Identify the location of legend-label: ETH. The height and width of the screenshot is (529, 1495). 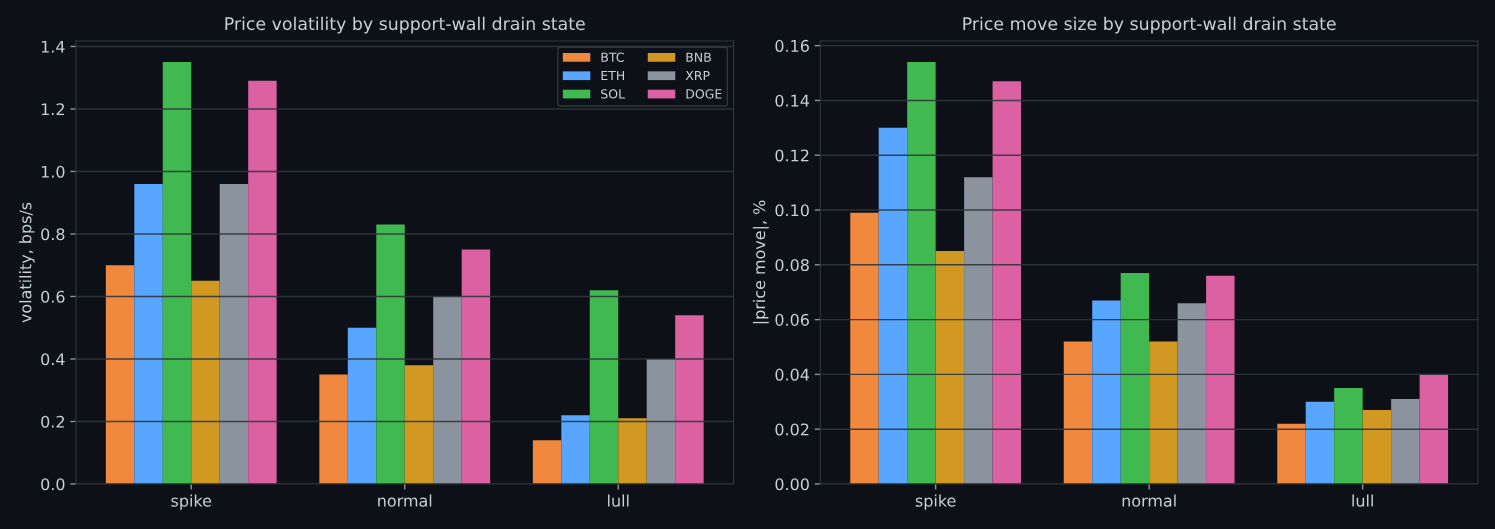
(613, 75).